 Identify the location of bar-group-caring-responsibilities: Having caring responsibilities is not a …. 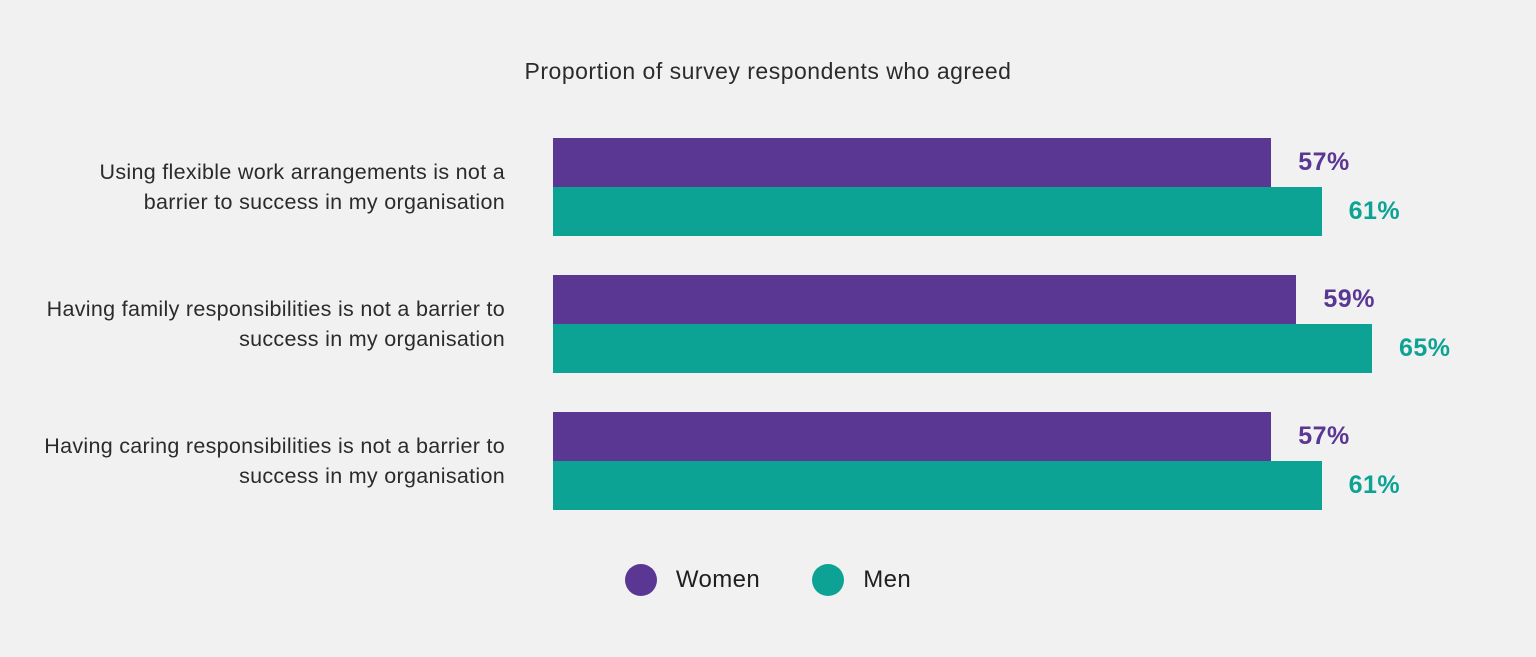
(768, 461).